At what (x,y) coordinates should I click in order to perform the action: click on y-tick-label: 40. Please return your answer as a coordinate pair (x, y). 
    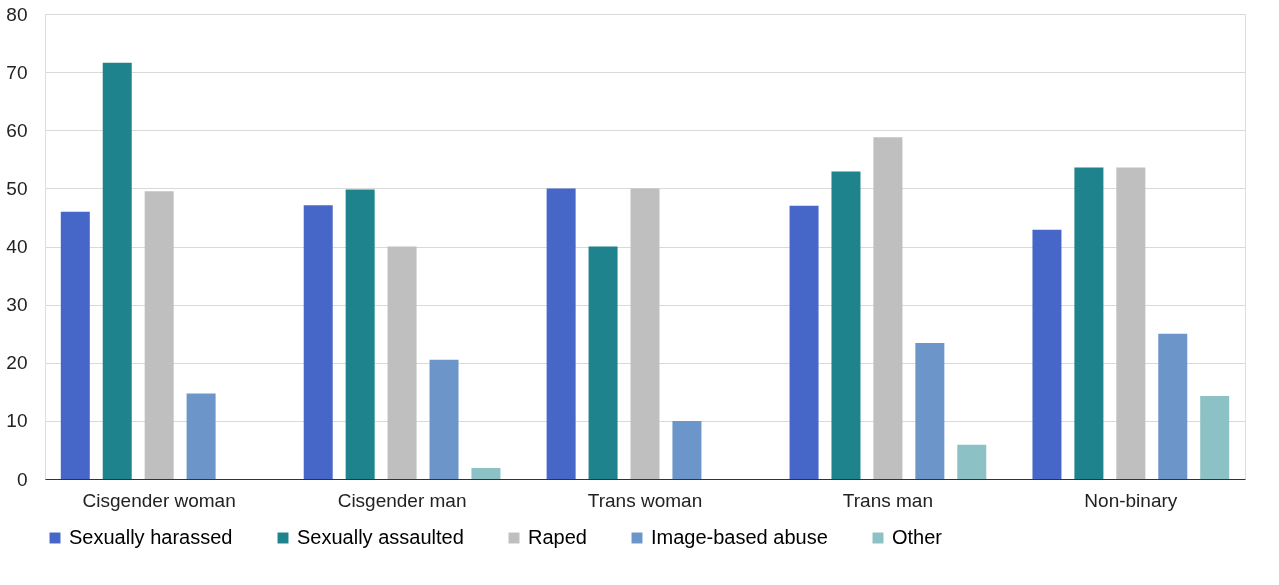
    Looking at the image, I should click on (17, 246).